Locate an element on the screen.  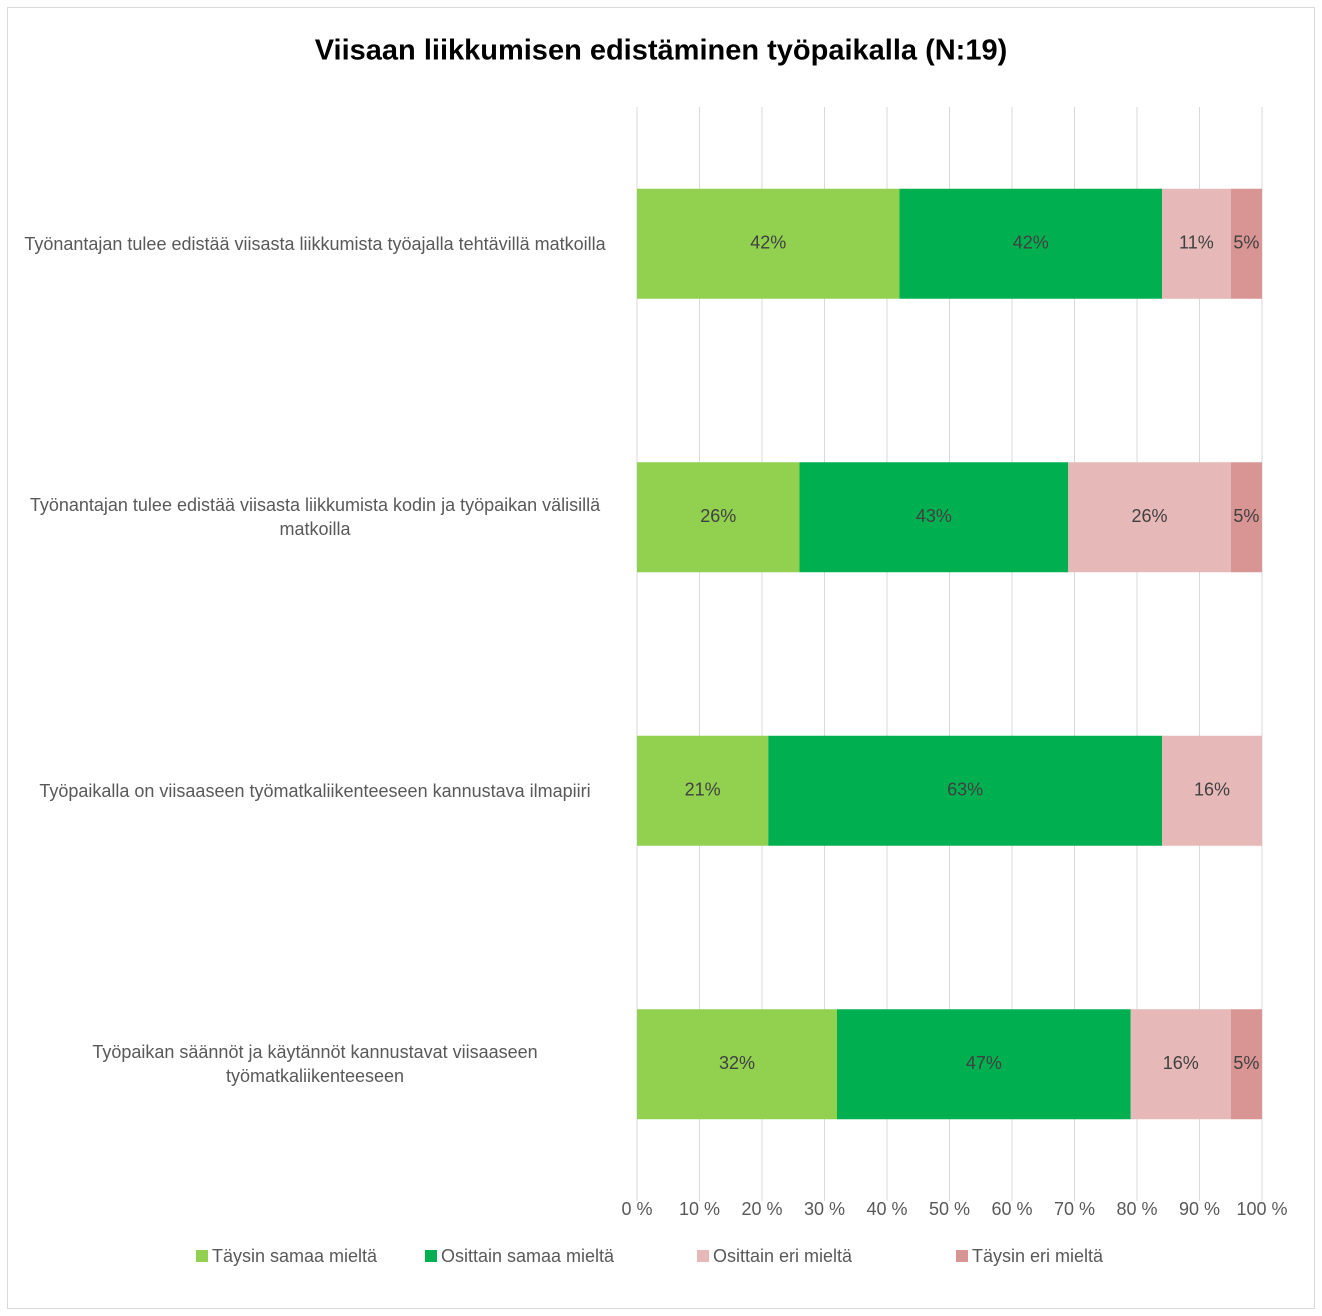
x-tick-label: 80 % is located at coordinates (1136, 1209).